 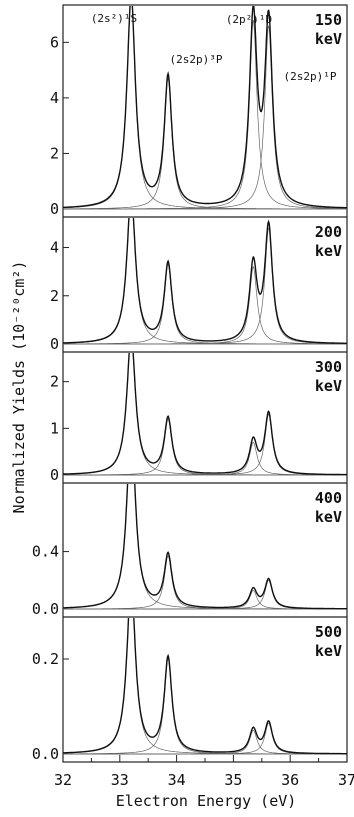 What do you see at coordinates (328, 367) in the screenshot?
I see `energy-label-value: 300` at bounding box center [328, 367].